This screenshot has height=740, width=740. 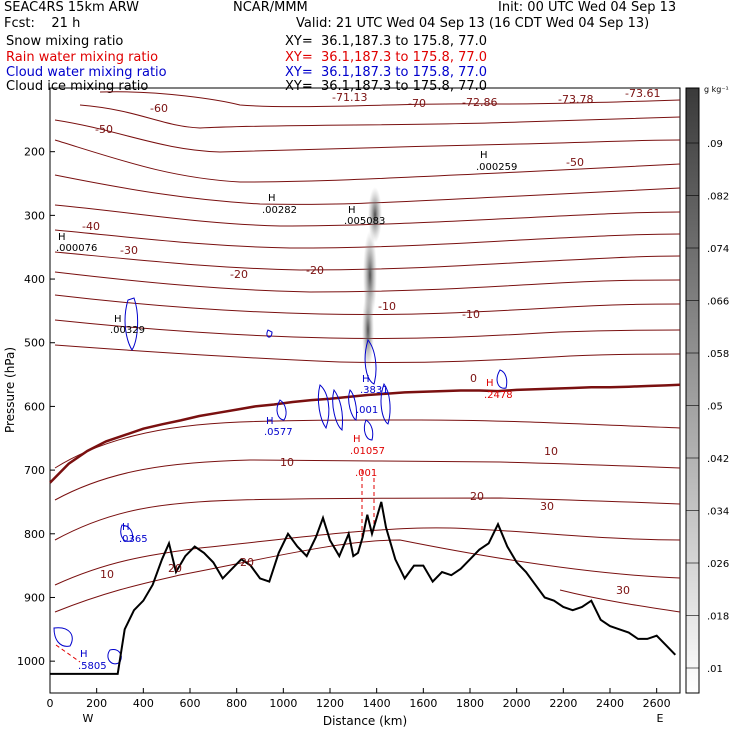 What do you see at coordinates (34, 215) in the screenshot?
I see `y-tick-label: 300` at bounding box center [34, 215].